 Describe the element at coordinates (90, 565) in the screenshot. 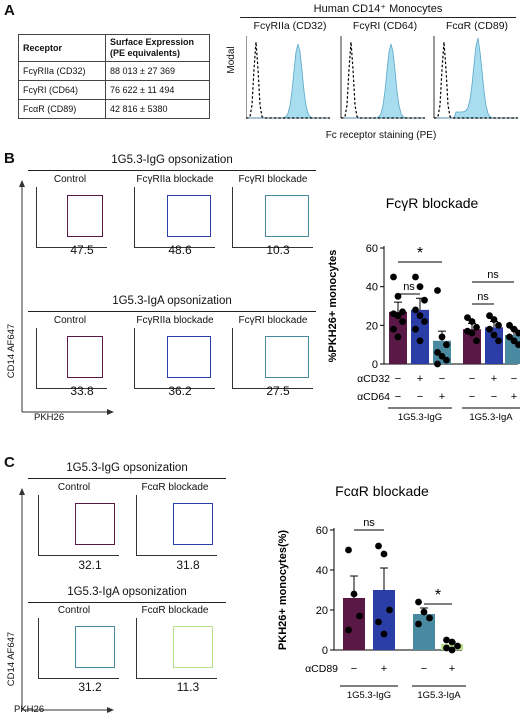

I see `facs-percentage: 32.1` at that location.